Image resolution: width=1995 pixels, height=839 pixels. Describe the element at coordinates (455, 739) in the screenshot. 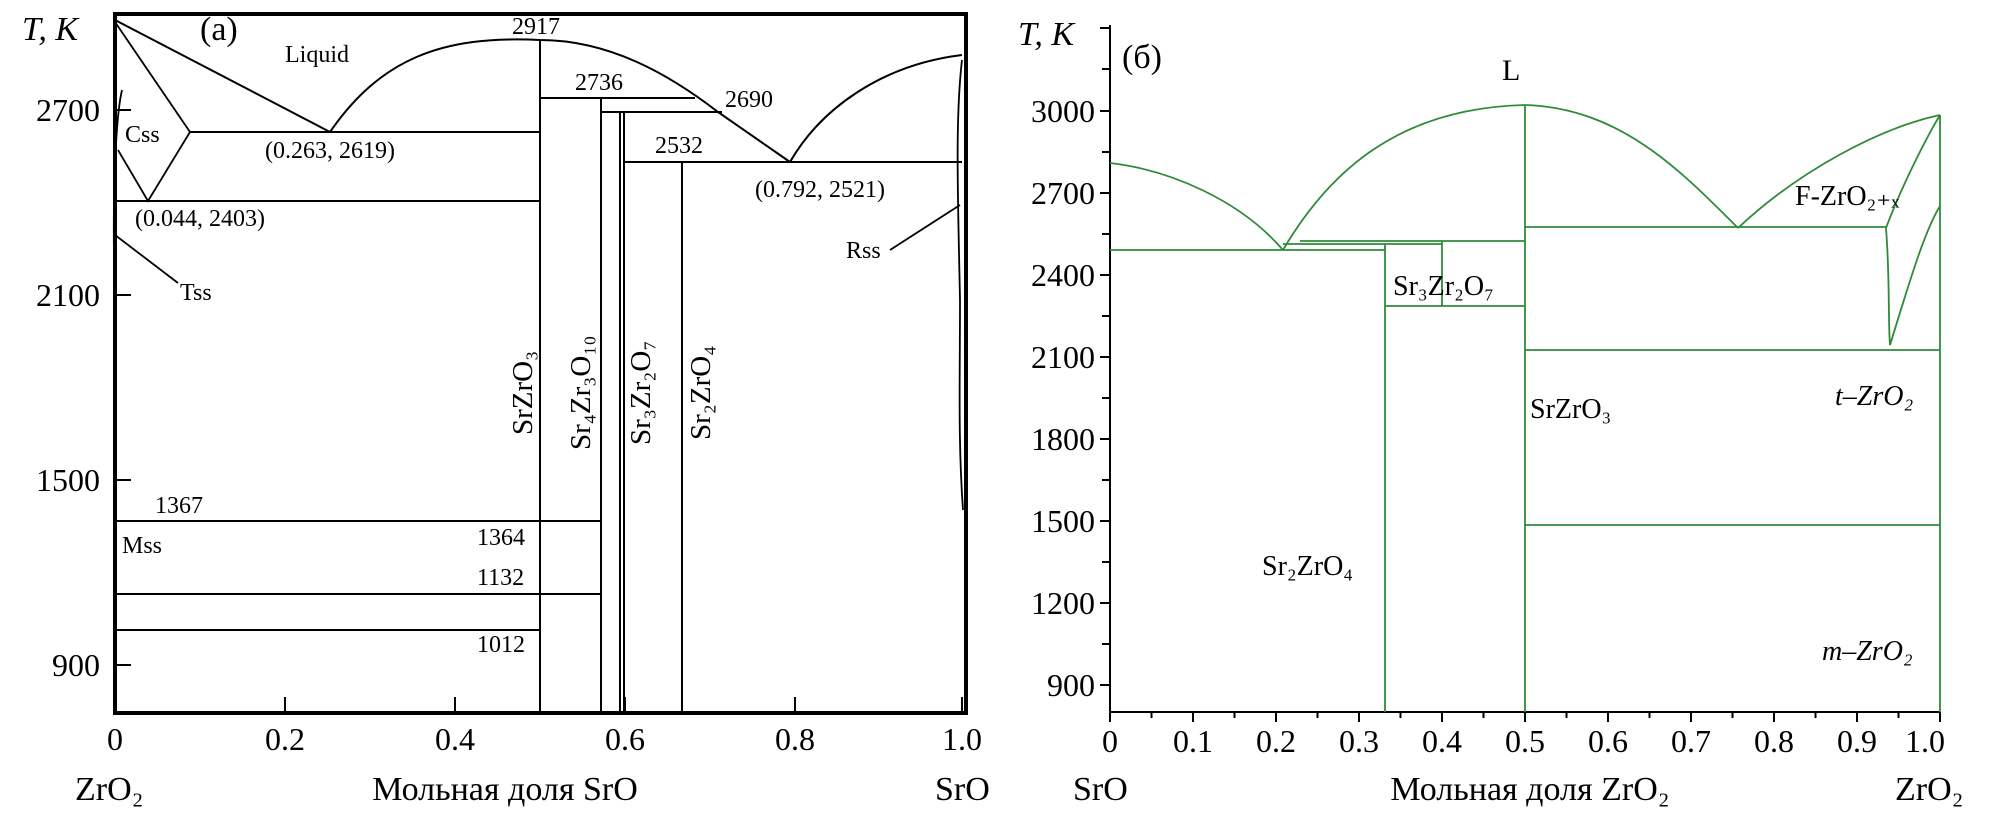

I see `panel-a-xtick-04: 0.4` at that location.